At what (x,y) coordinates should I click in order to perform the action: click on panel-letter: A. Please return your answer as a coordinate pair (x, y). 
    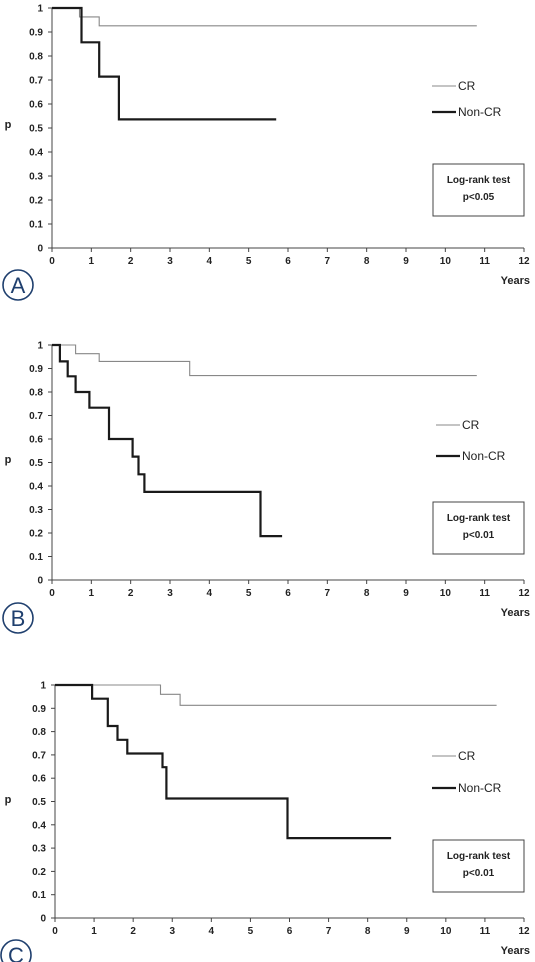
    Looking at the image, I should click on (18, 285).